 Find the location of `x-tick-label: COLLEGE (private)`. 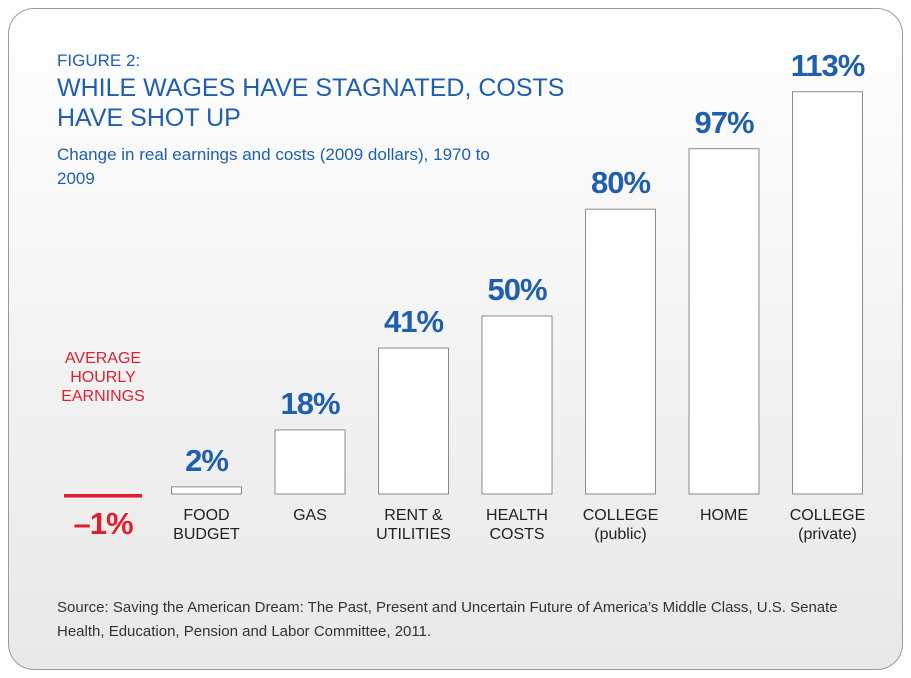

x-tick-label: COLLEGE (private) is located at coordinates (827, 525).